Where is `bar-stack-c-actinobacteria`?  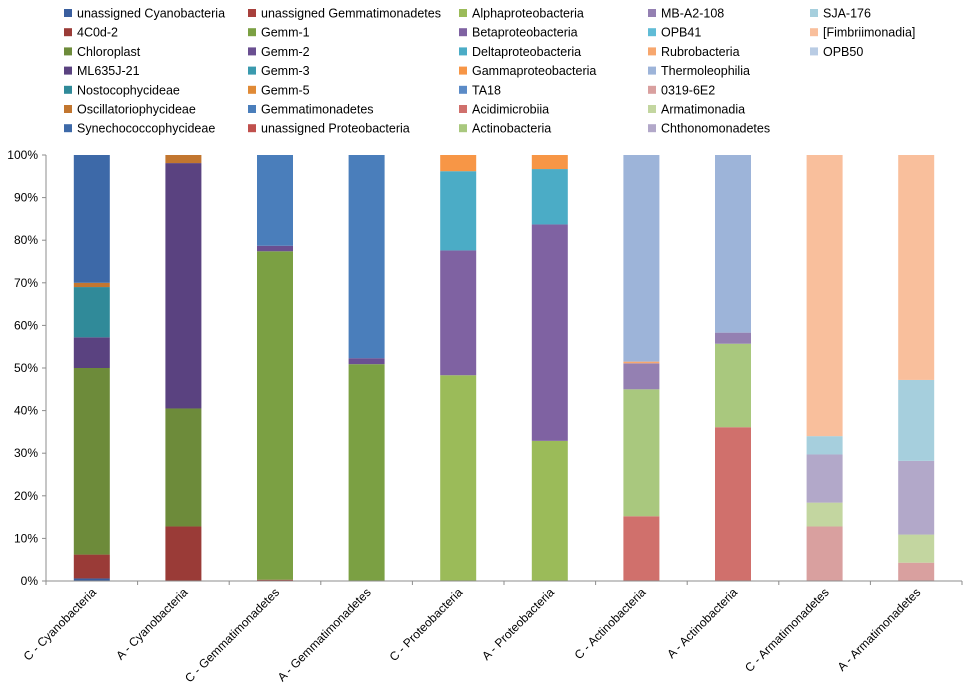 bar-stack-c-actinobacteria is located at coordinates (641, 368).